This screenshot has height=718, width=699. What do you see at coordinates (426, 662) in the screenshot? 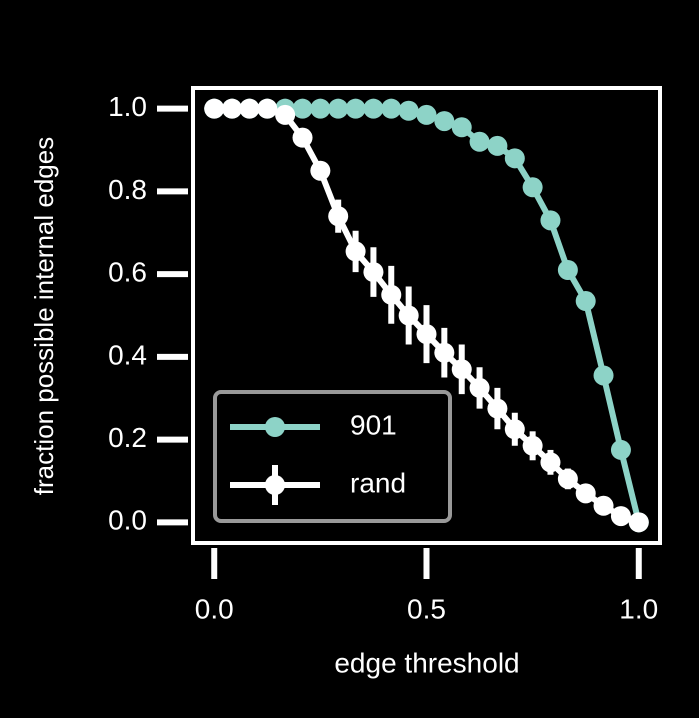
I see `x-axis-label: edge threshold` at bounding box center [426, 662].